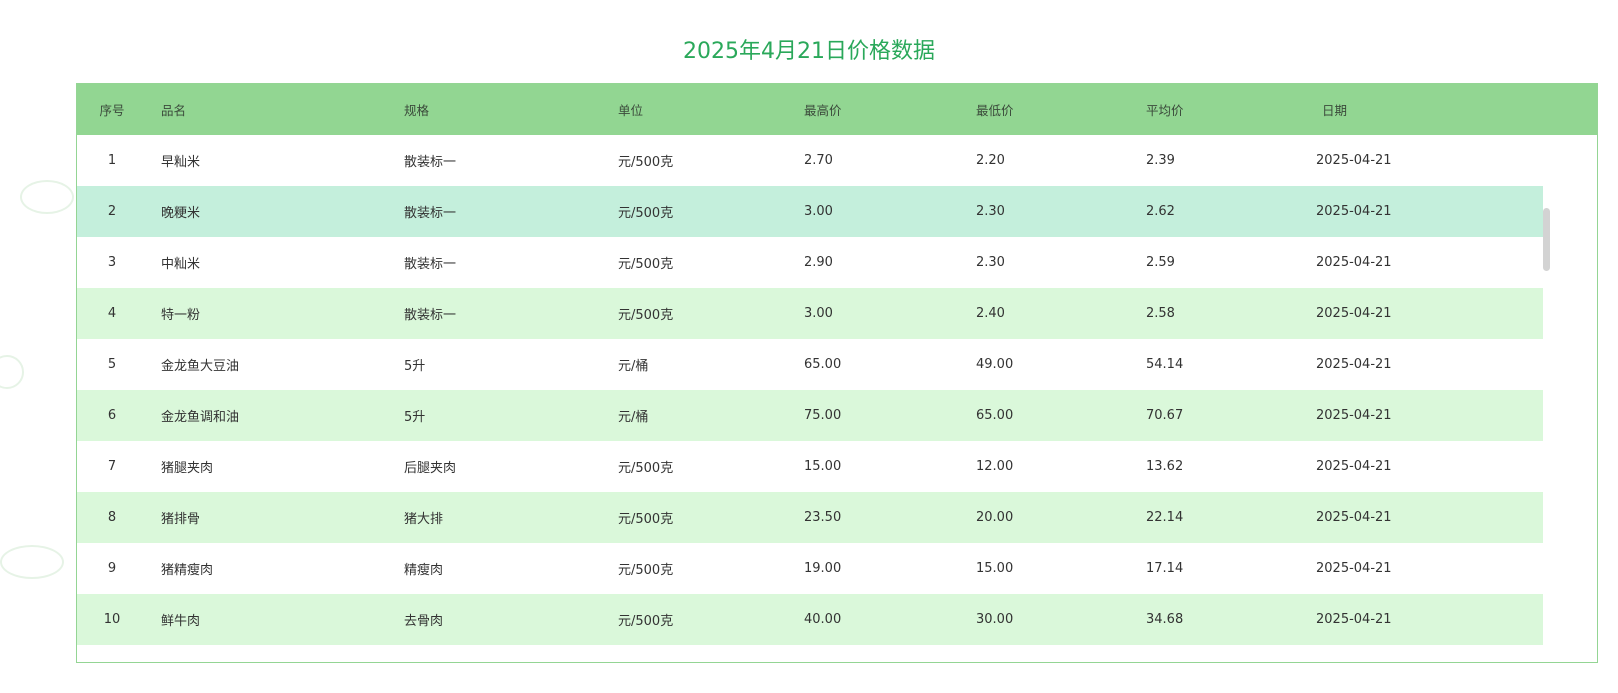  I want to click on cell-col-avg: 70.67, so click(1165, 415).